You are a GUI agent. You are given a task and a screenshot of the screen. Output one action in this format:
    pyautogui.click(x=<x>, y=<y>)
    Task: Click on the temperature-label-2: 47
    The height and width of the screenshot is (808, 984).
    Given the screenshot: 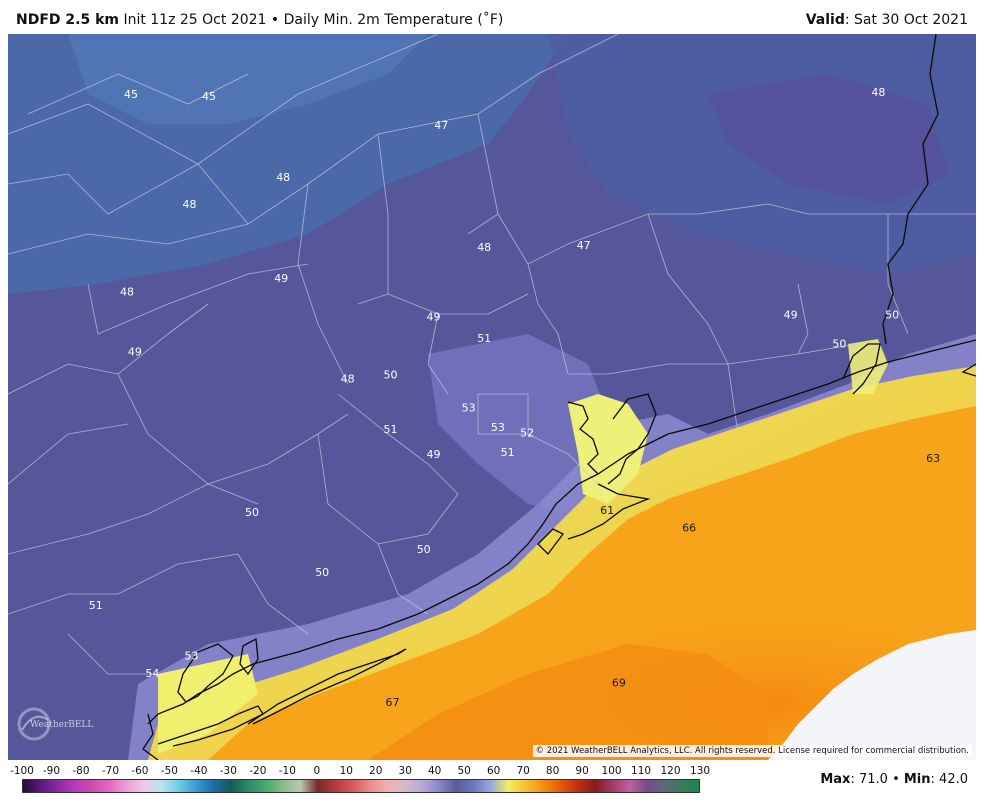 What is the action you would take?
    pyautogui.click(x=441, y=125)
    